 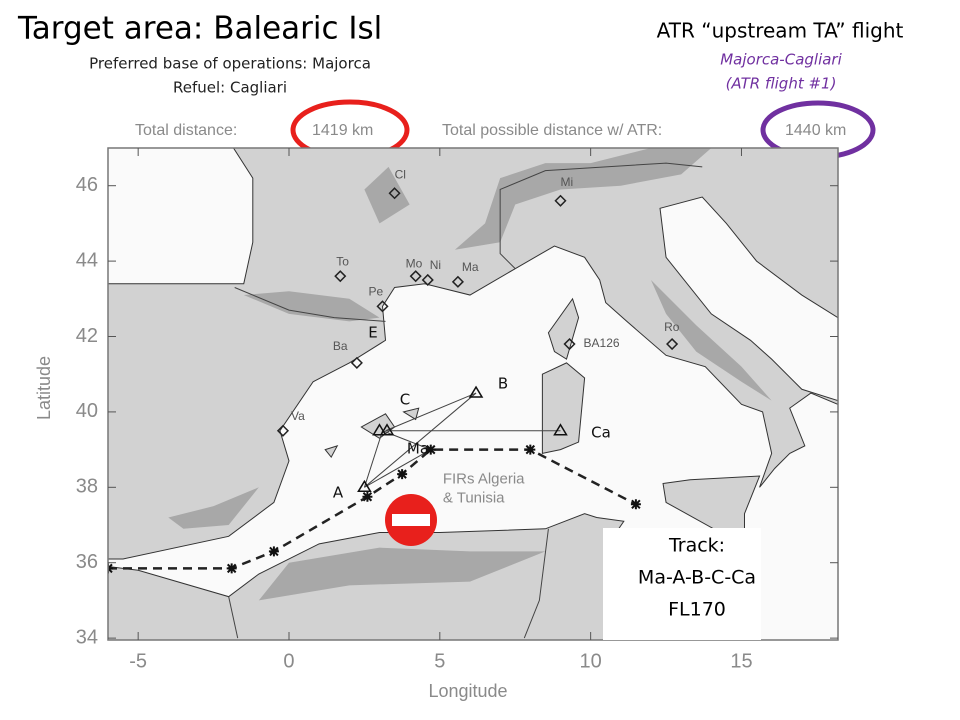 What do you see at coordinates (601, 433) in the screenshot?
I see `waypoint-label: Ca` at bounding box center [601, 433].